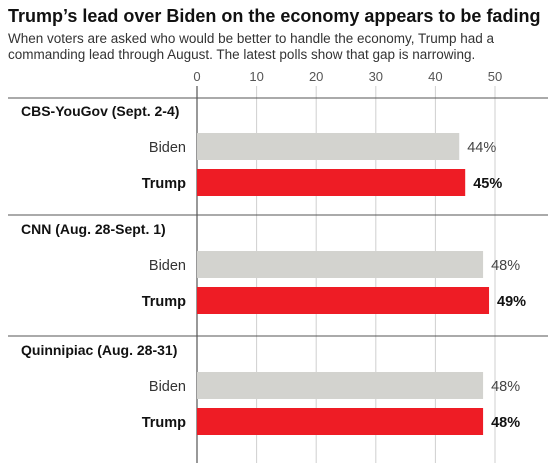 This screenshot has height=463, width=557. I want to click on bar-0-trump, so click(331, 182).